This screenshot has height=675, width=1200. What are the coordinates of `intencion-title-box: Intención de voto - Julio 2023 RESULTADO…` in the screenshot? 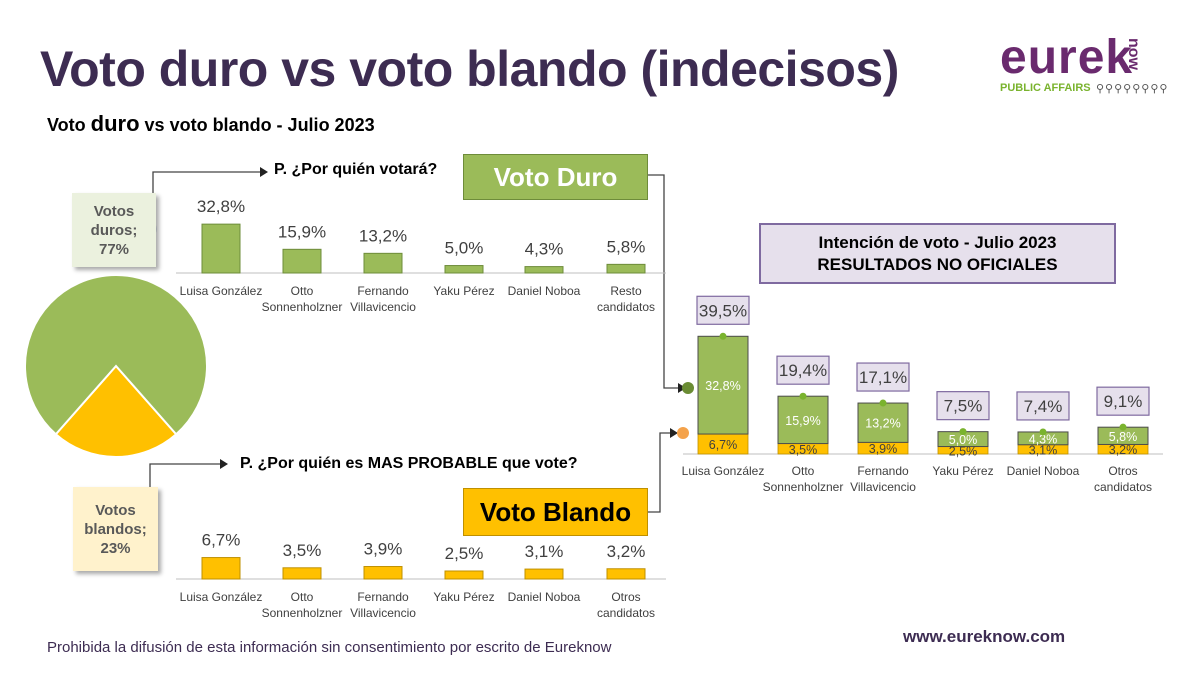 It's located at (937, 253).